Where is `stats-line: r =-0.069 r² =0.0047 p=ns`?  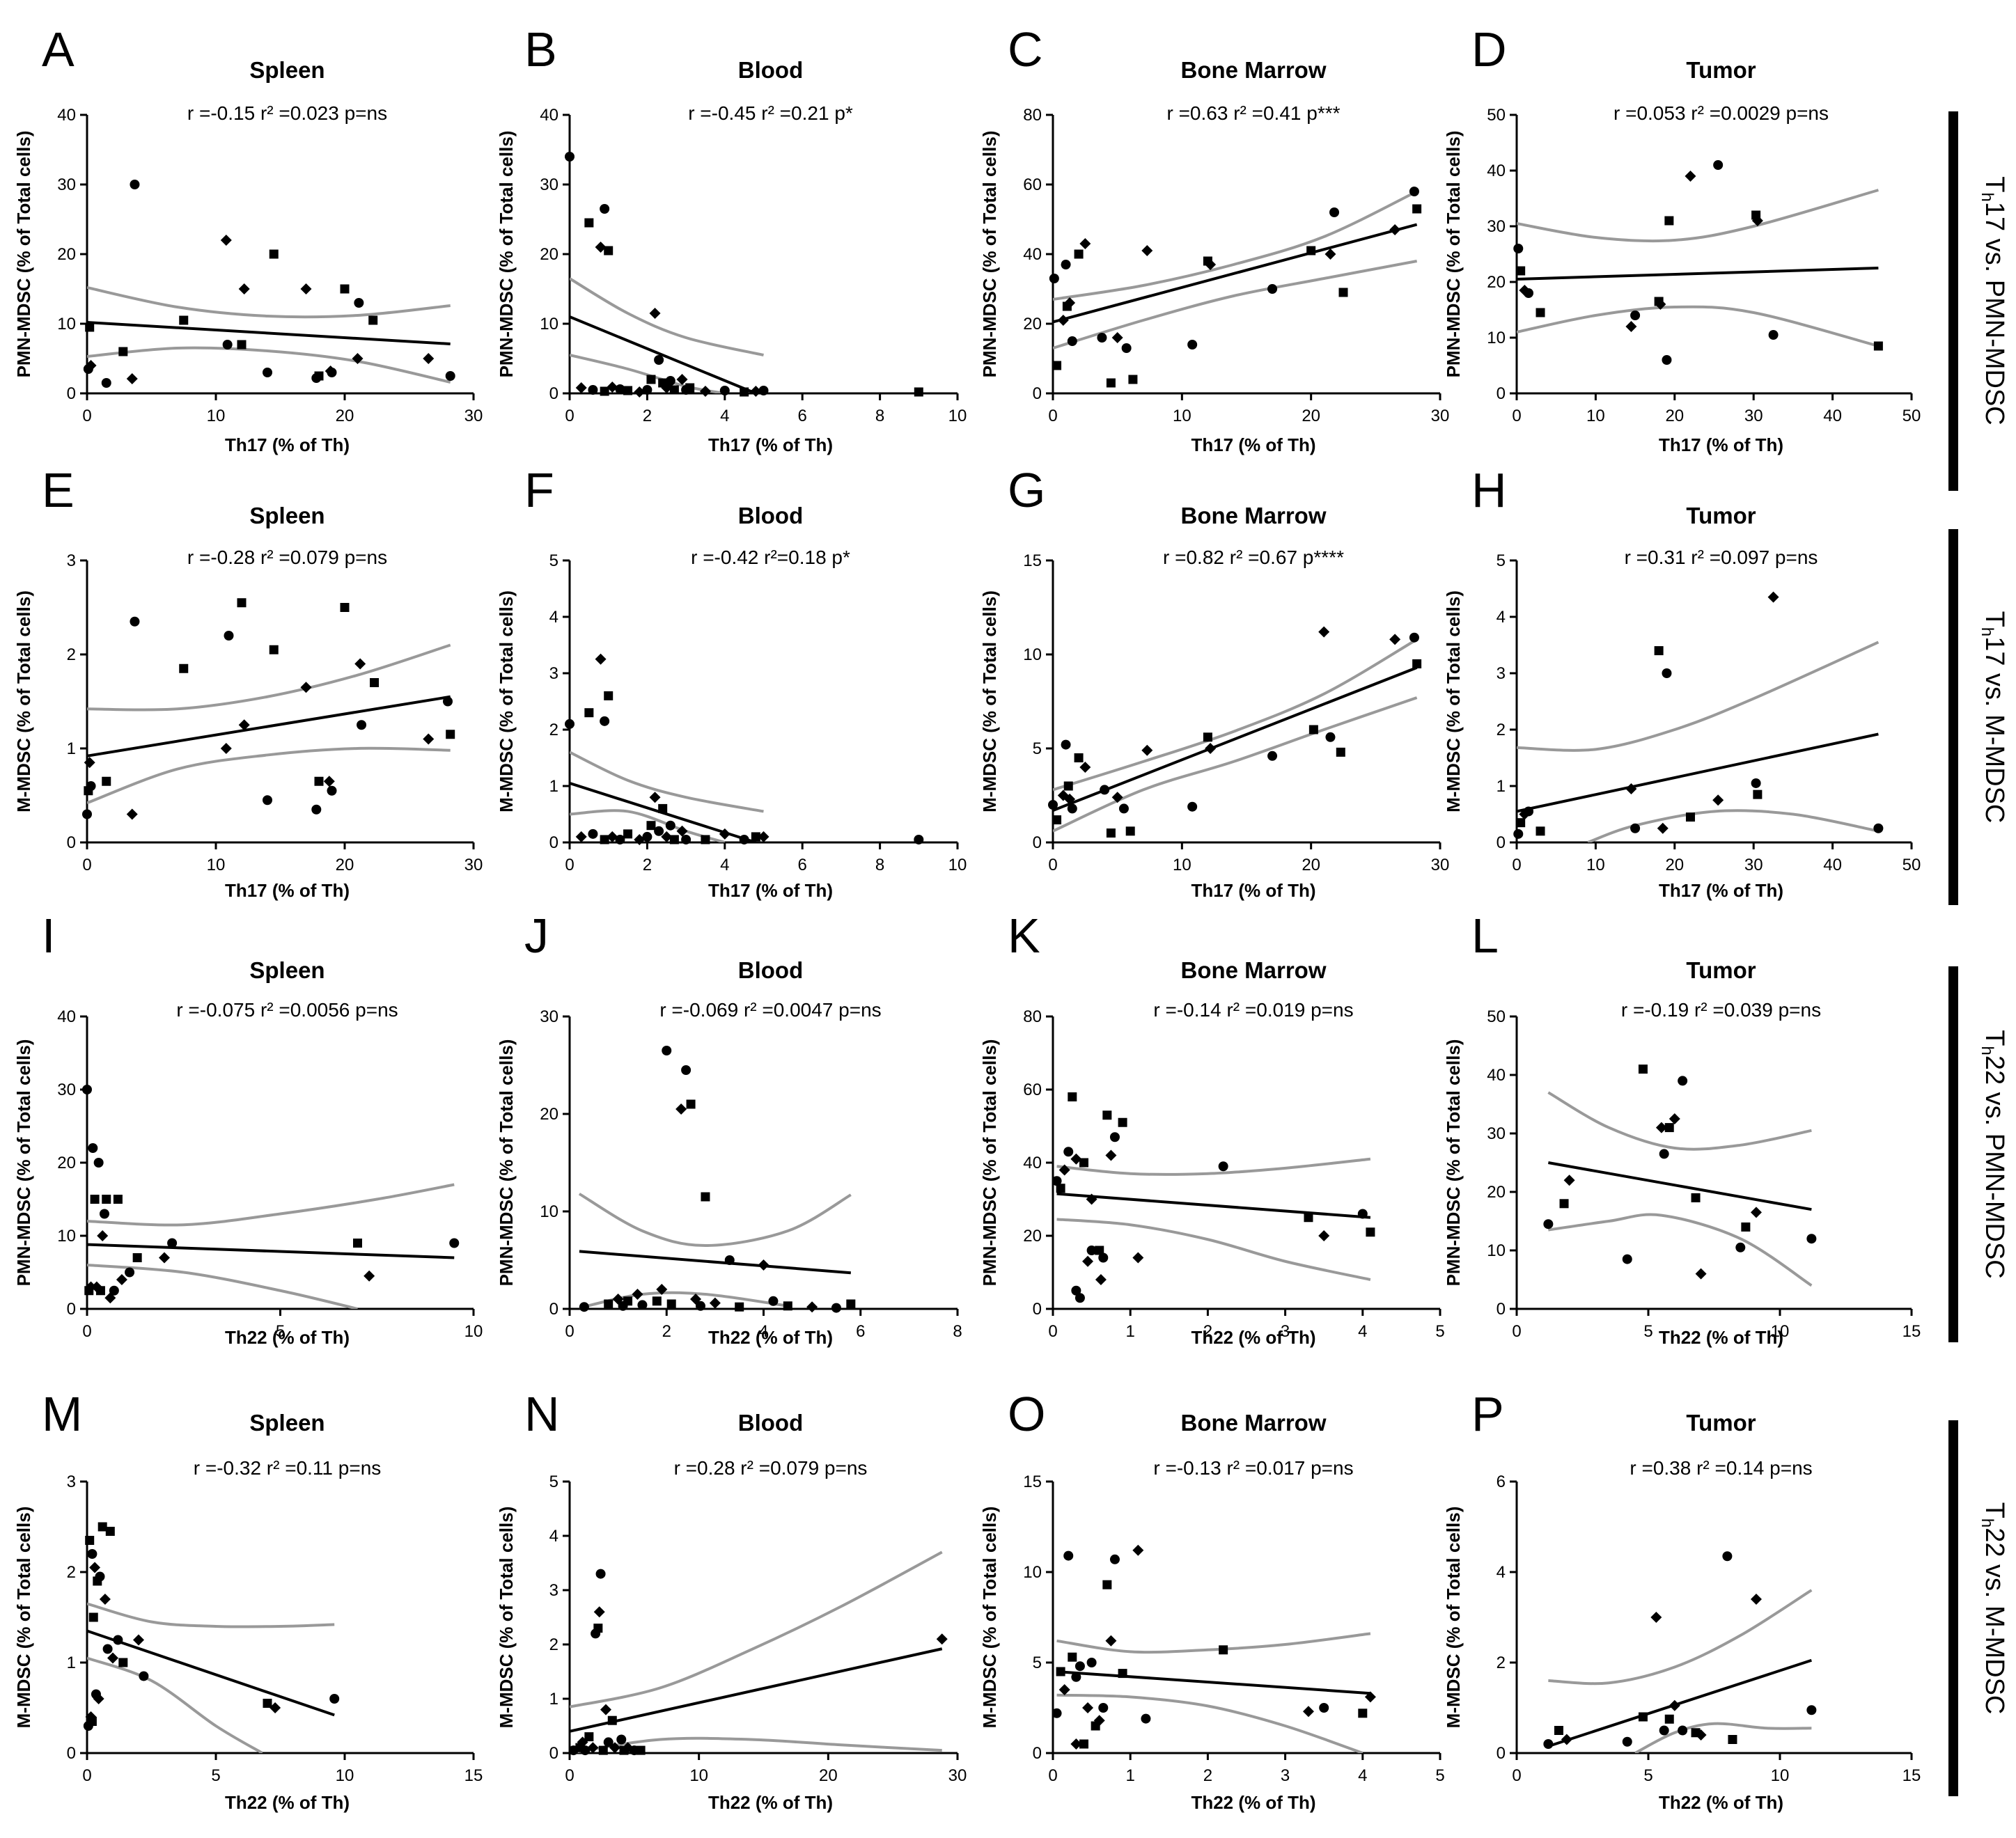
stats-line: r =-0.069 r² =0.0047 p=ns is located at coordinates (770, 1010).